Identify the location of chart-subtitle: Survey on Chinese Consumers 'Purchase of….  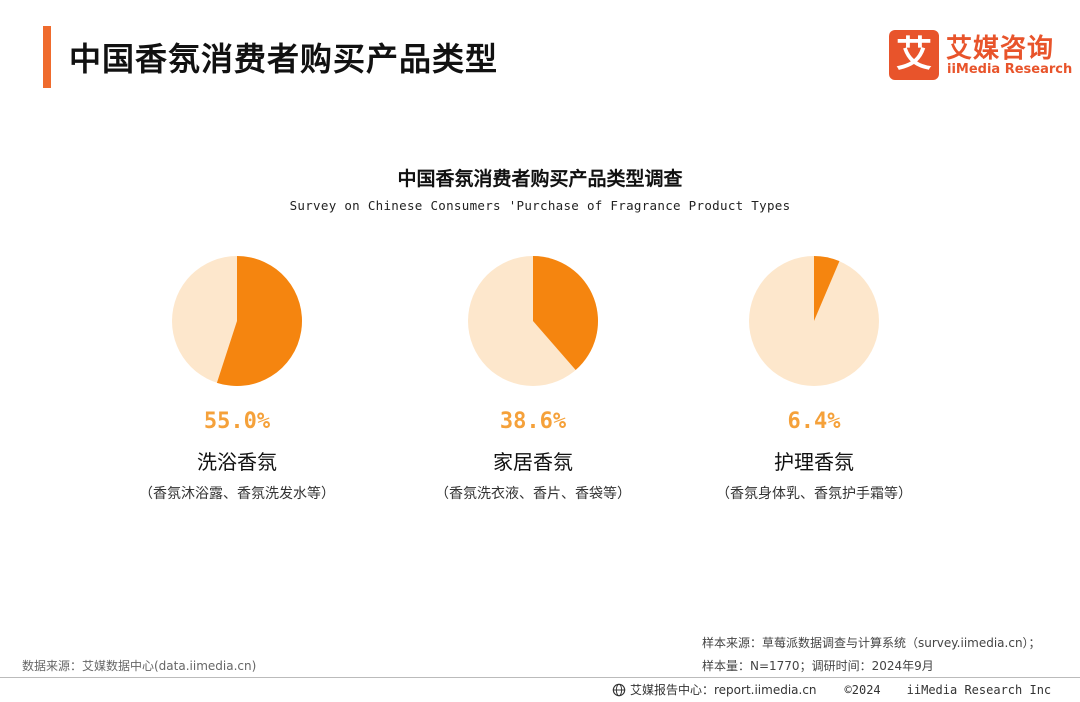
(540, 205).